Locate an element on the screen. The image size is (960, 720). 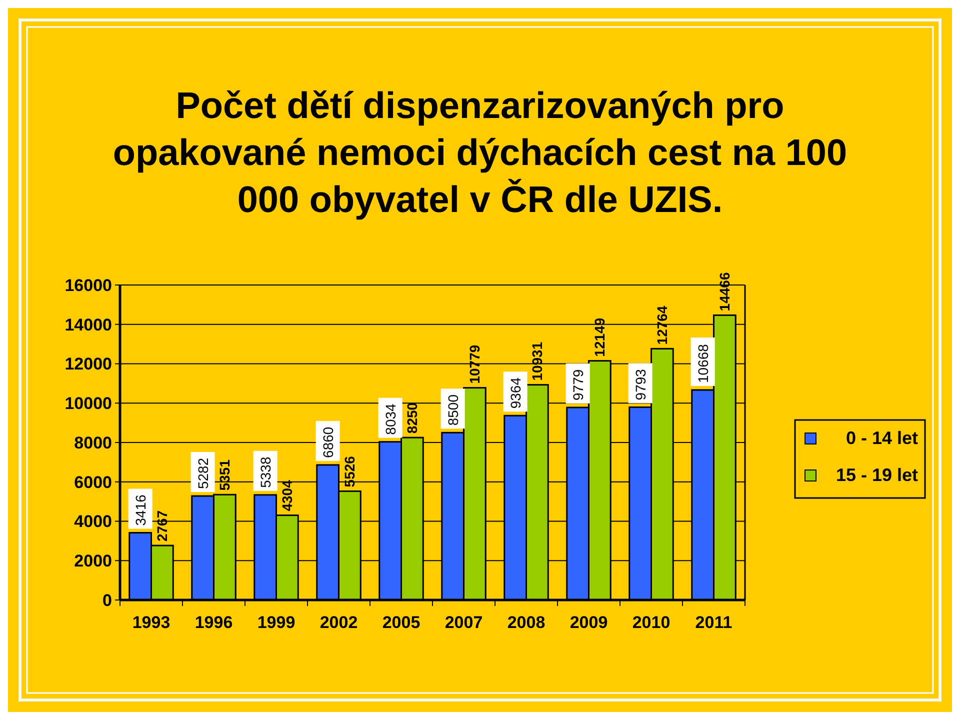
legend-label: 0 - 14 let is located at coordinates (882, 438).